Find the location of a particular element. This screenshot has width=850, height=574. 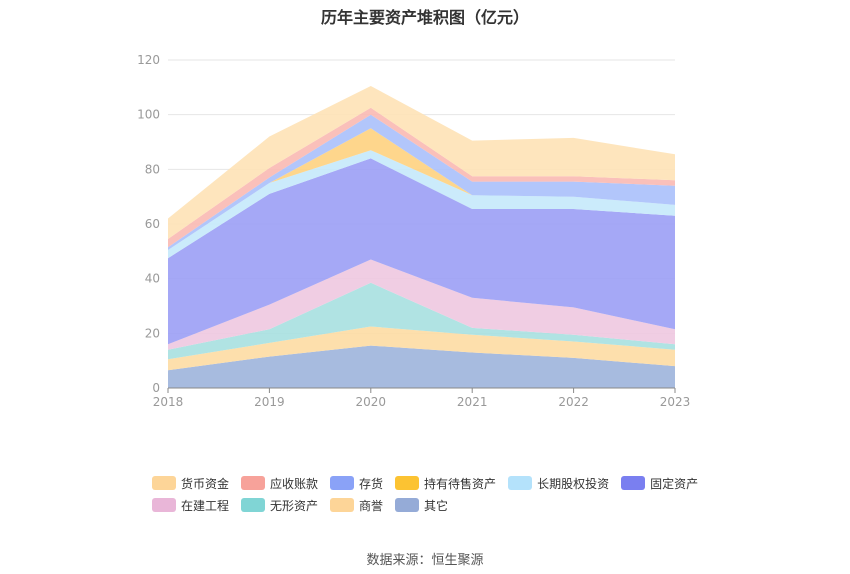

y-tick-label: 120 is located at coordinates (148, 60).